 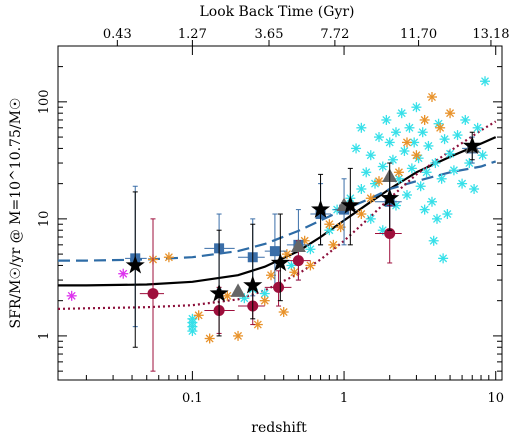 What do you see at coordinates (344, 398) in the screenshot?
I see `x-tick-label: 1` at bounding box center [344, 398].